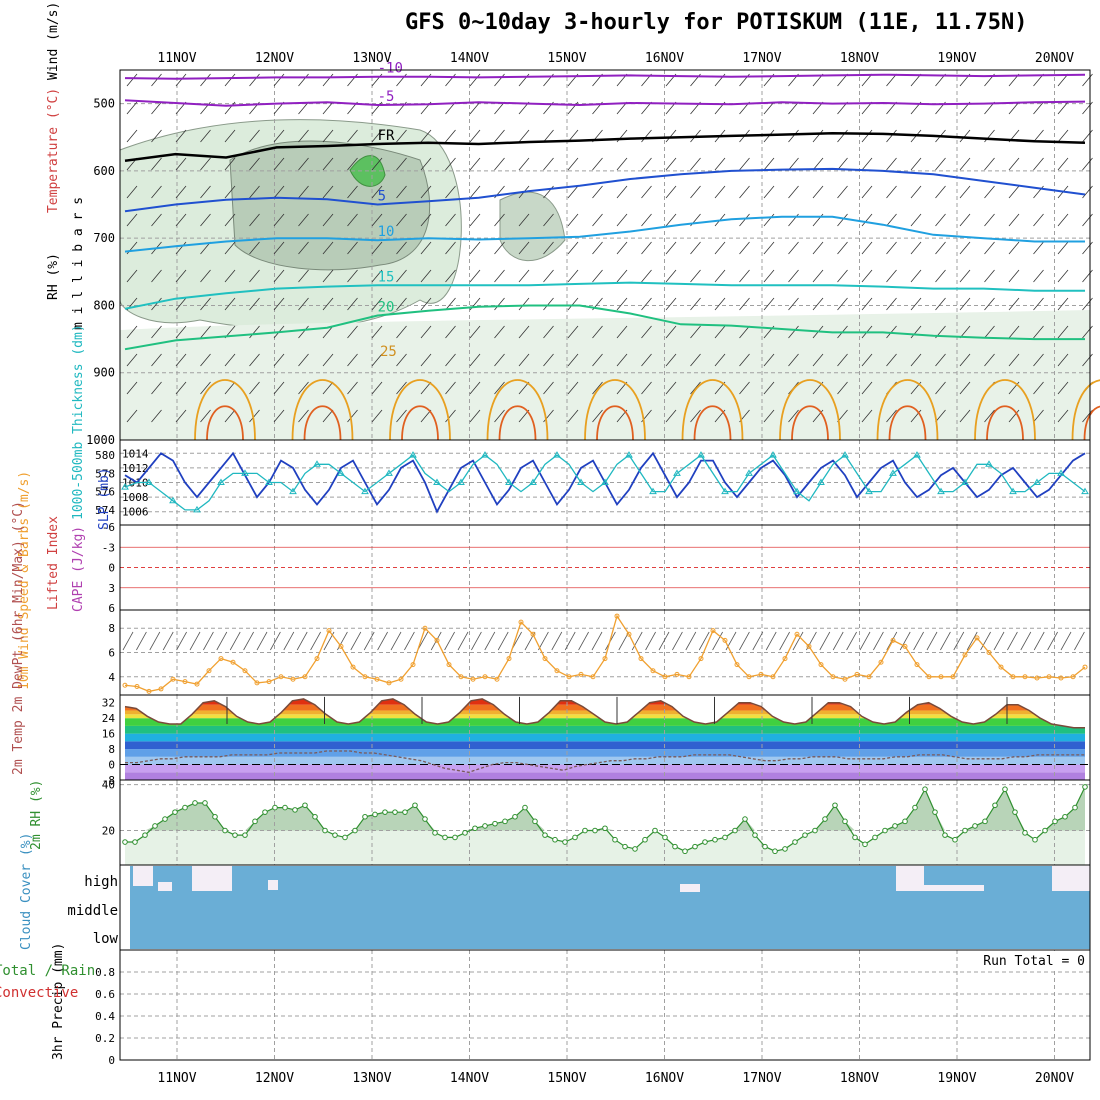 This screenshot has height=1100, width=1100. Describe the element at coordinates (605, 653) in the screenshot. I see `wind-speed-line` at that location.